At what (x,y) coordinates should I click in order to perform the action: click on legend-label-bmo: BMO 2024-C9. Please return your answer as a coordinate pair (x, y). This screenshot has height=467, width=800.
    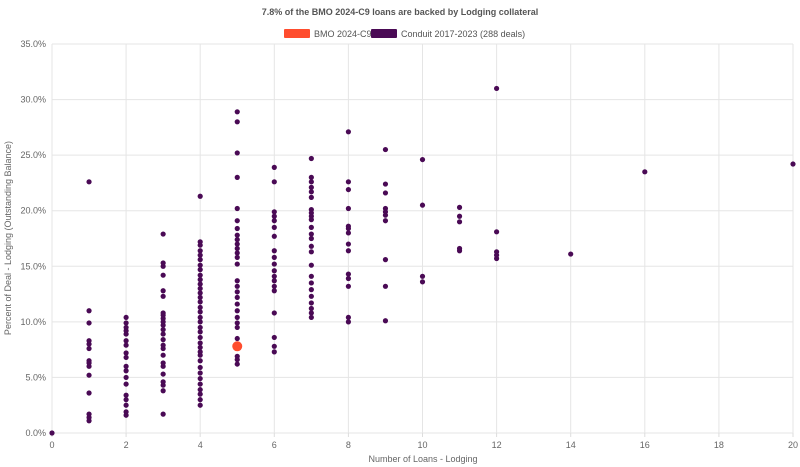
    Looking at the image, I should click on (343, 34).